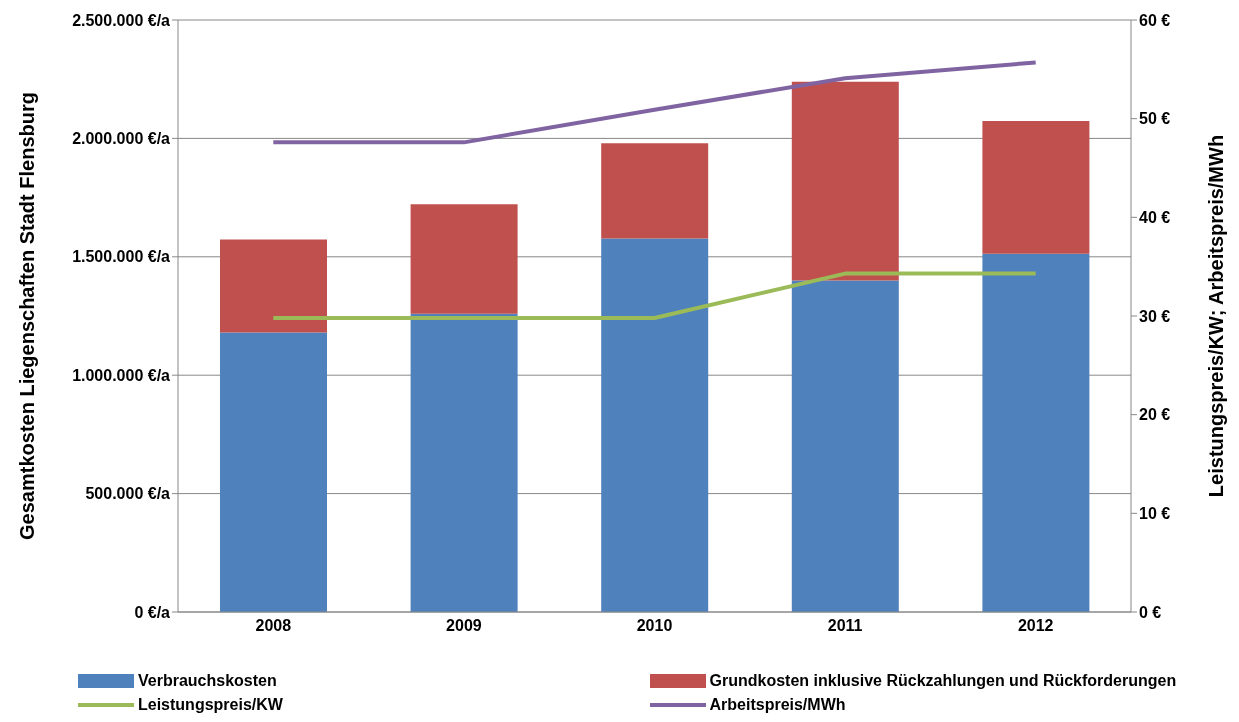 The height and width of the screenshot is (722, 1239). Describe the element at coordinates (845, 626) in the screenshot. I see `x-tick-label: 2011` at that location.